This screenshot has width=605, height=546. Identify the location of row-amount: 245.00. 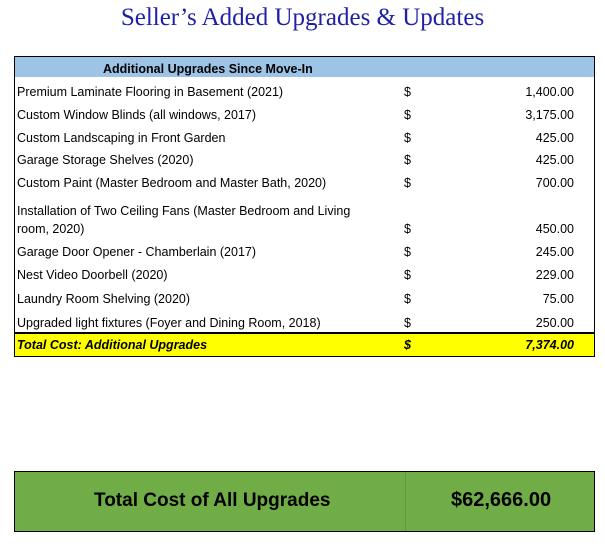
(554, 252).